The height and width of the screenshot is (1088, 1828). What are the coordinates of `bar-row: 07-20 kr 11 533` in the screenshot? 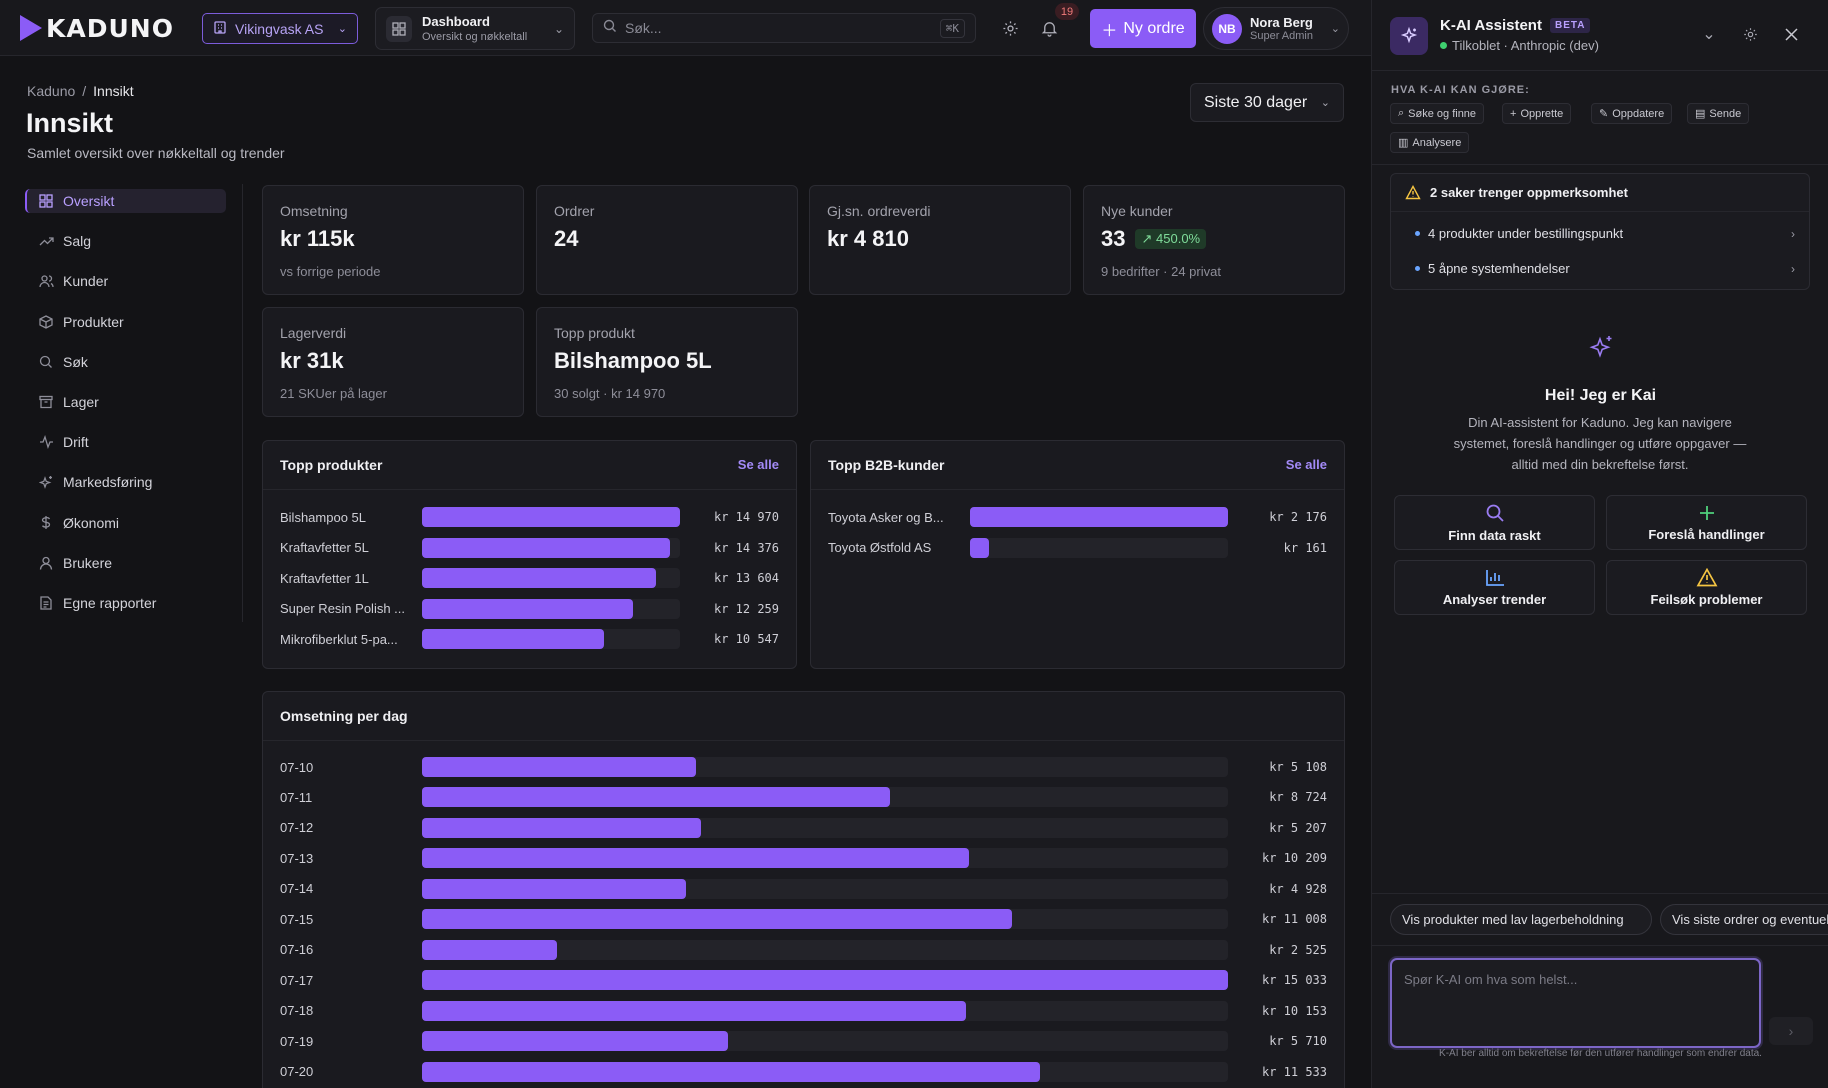 It's located at (803, 1071).